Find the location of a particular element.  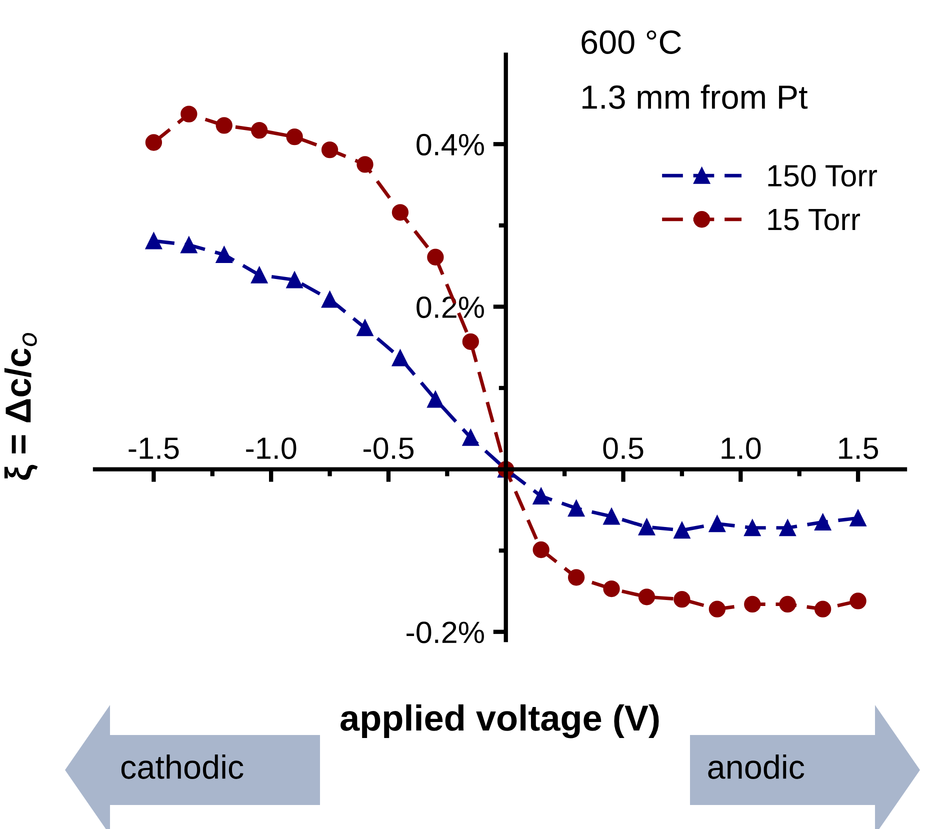

y-axis-title: ξ = Δc/c$_{o}$ is located at coordinates (21, 406).